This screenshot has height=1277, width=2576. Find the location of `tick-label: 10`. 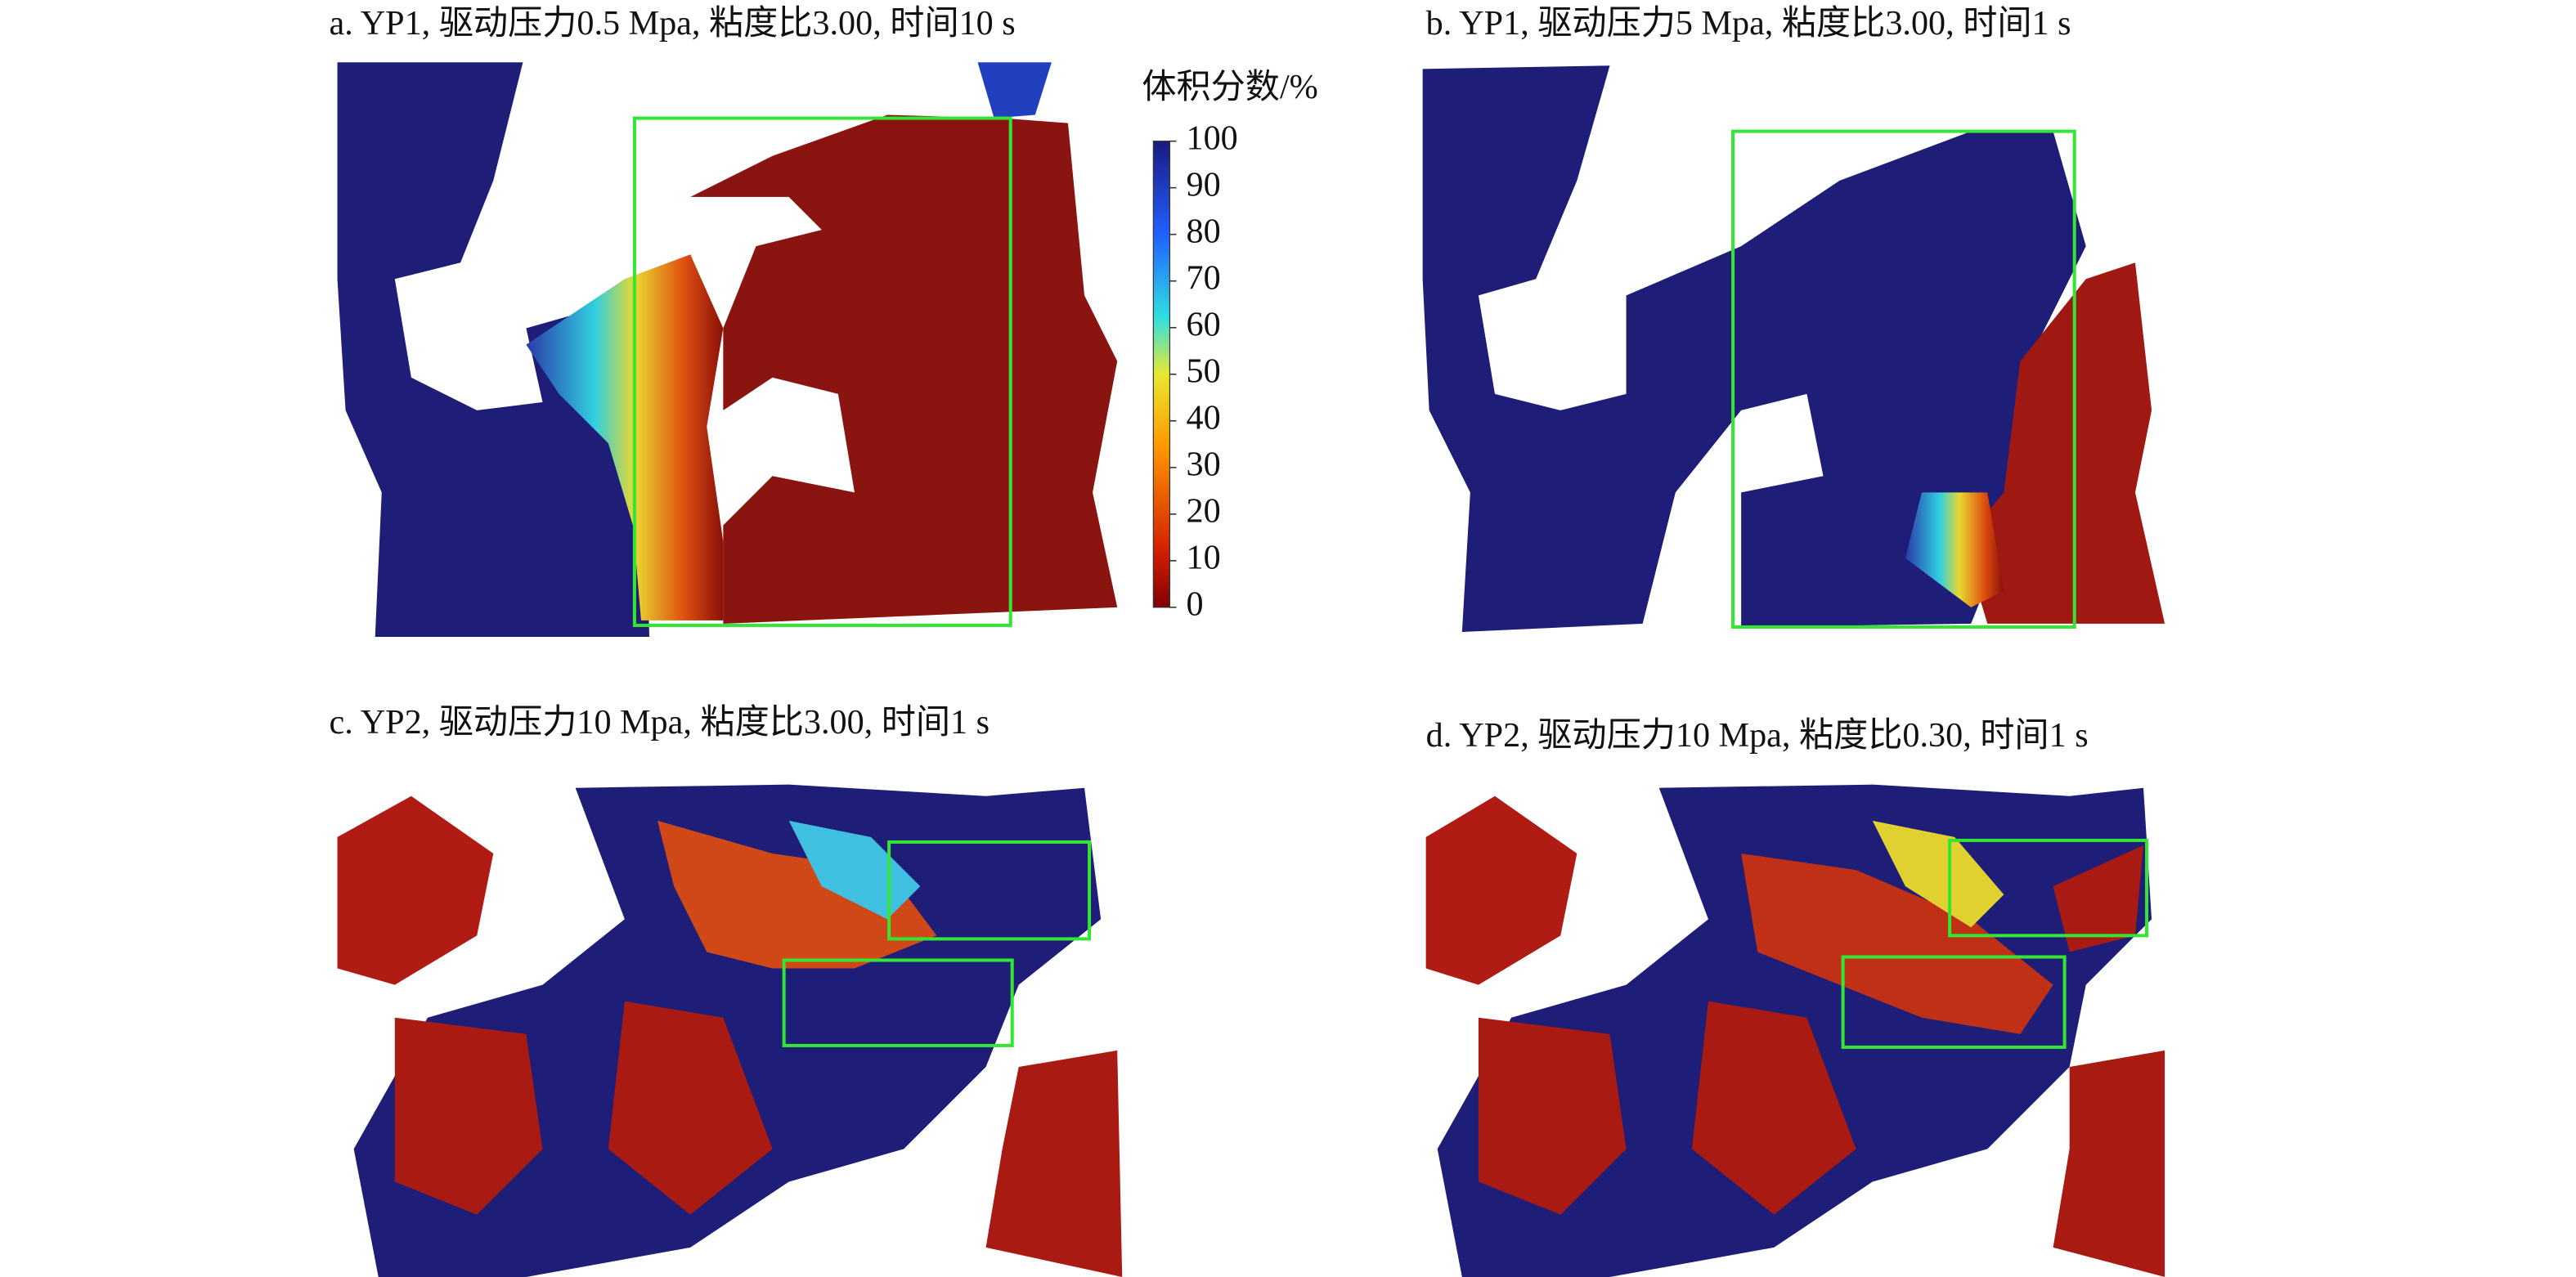

tick-label: 10 is located at coordinates (1204, 558).